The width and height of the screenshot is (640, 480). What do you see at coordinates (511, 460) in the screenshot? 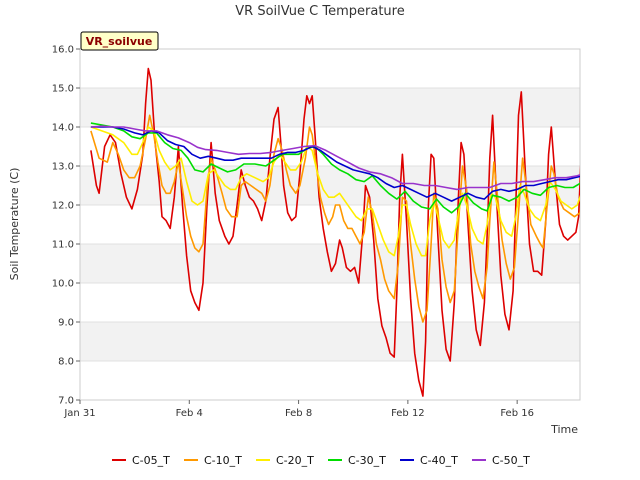
I see `legend-label: C-50_T` at bounding box center [511, 460].